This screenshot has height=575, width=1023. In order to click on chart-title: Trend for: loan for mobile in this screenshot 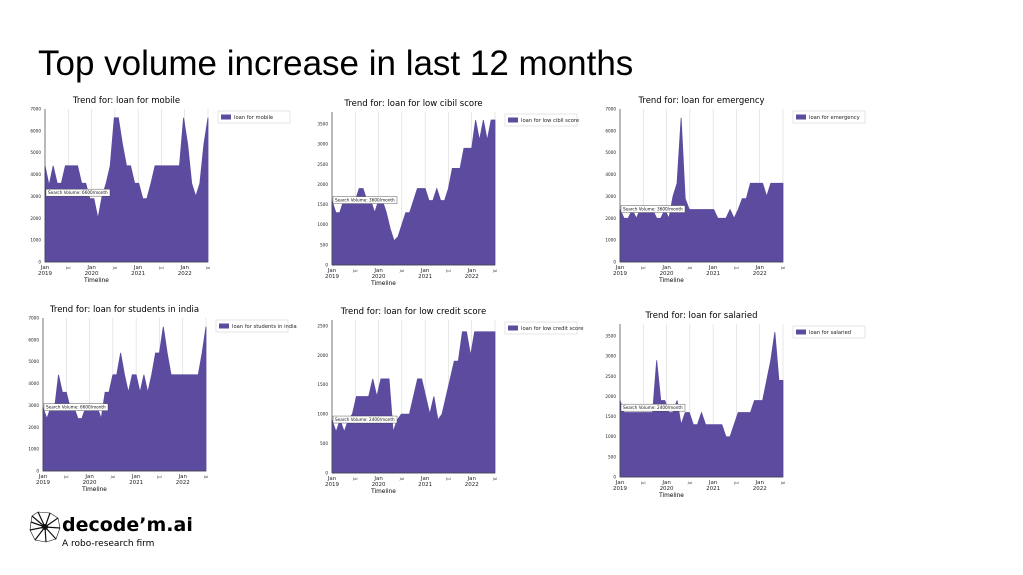, I will do `click(126, 101)`.